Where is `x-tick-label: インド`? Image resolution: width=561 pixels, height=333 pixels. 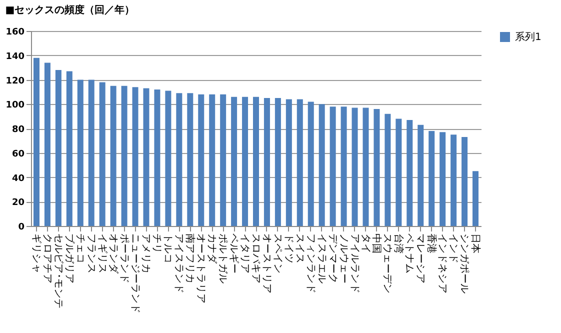
x-tick-label: インド is located at coordinates (453, 249).